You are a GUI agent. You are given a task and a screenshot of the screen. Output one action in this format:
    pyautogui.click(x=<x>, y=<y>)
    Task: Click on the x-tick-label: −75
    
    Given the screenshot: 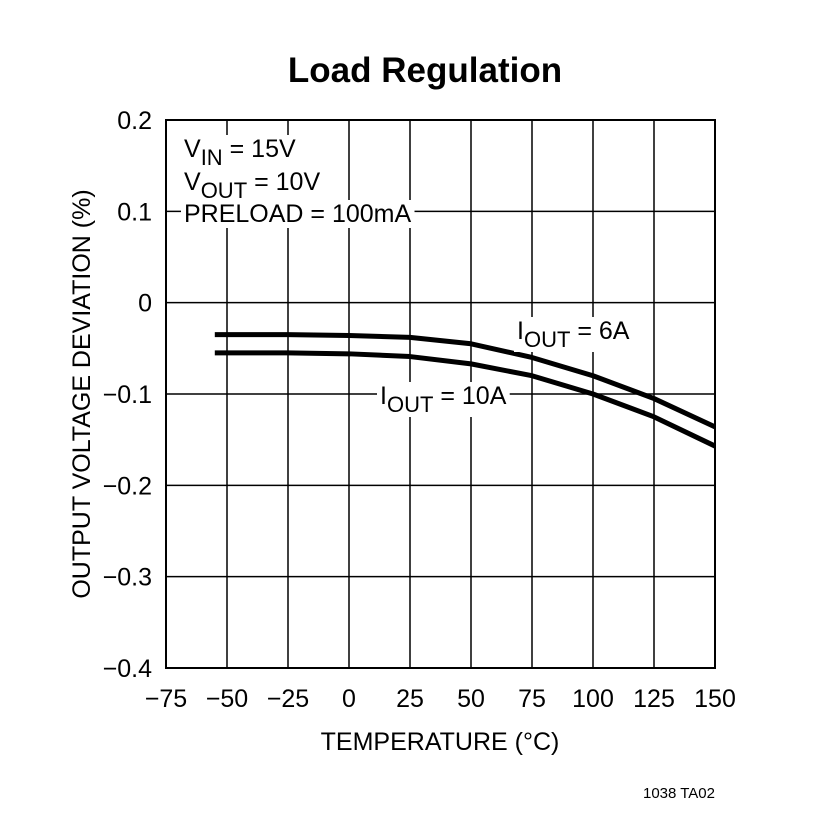 What is the action you would take?
    pyautogui.click(x=166, y=699)
    